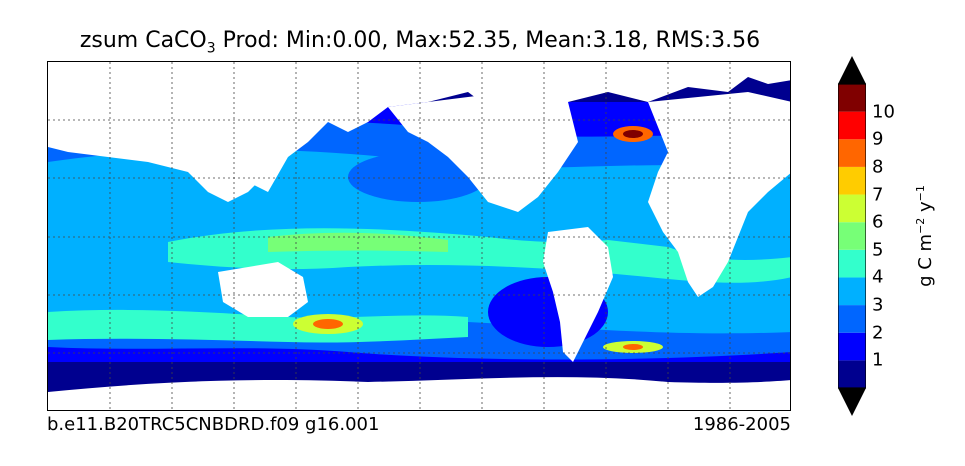 Image resolution: width=965 pixels, height=466 pixels. What do you see at coordinates (878, 305) in the screenshot?
I see `colorbar-tick-label: 3` at bounding box center [878, 305].